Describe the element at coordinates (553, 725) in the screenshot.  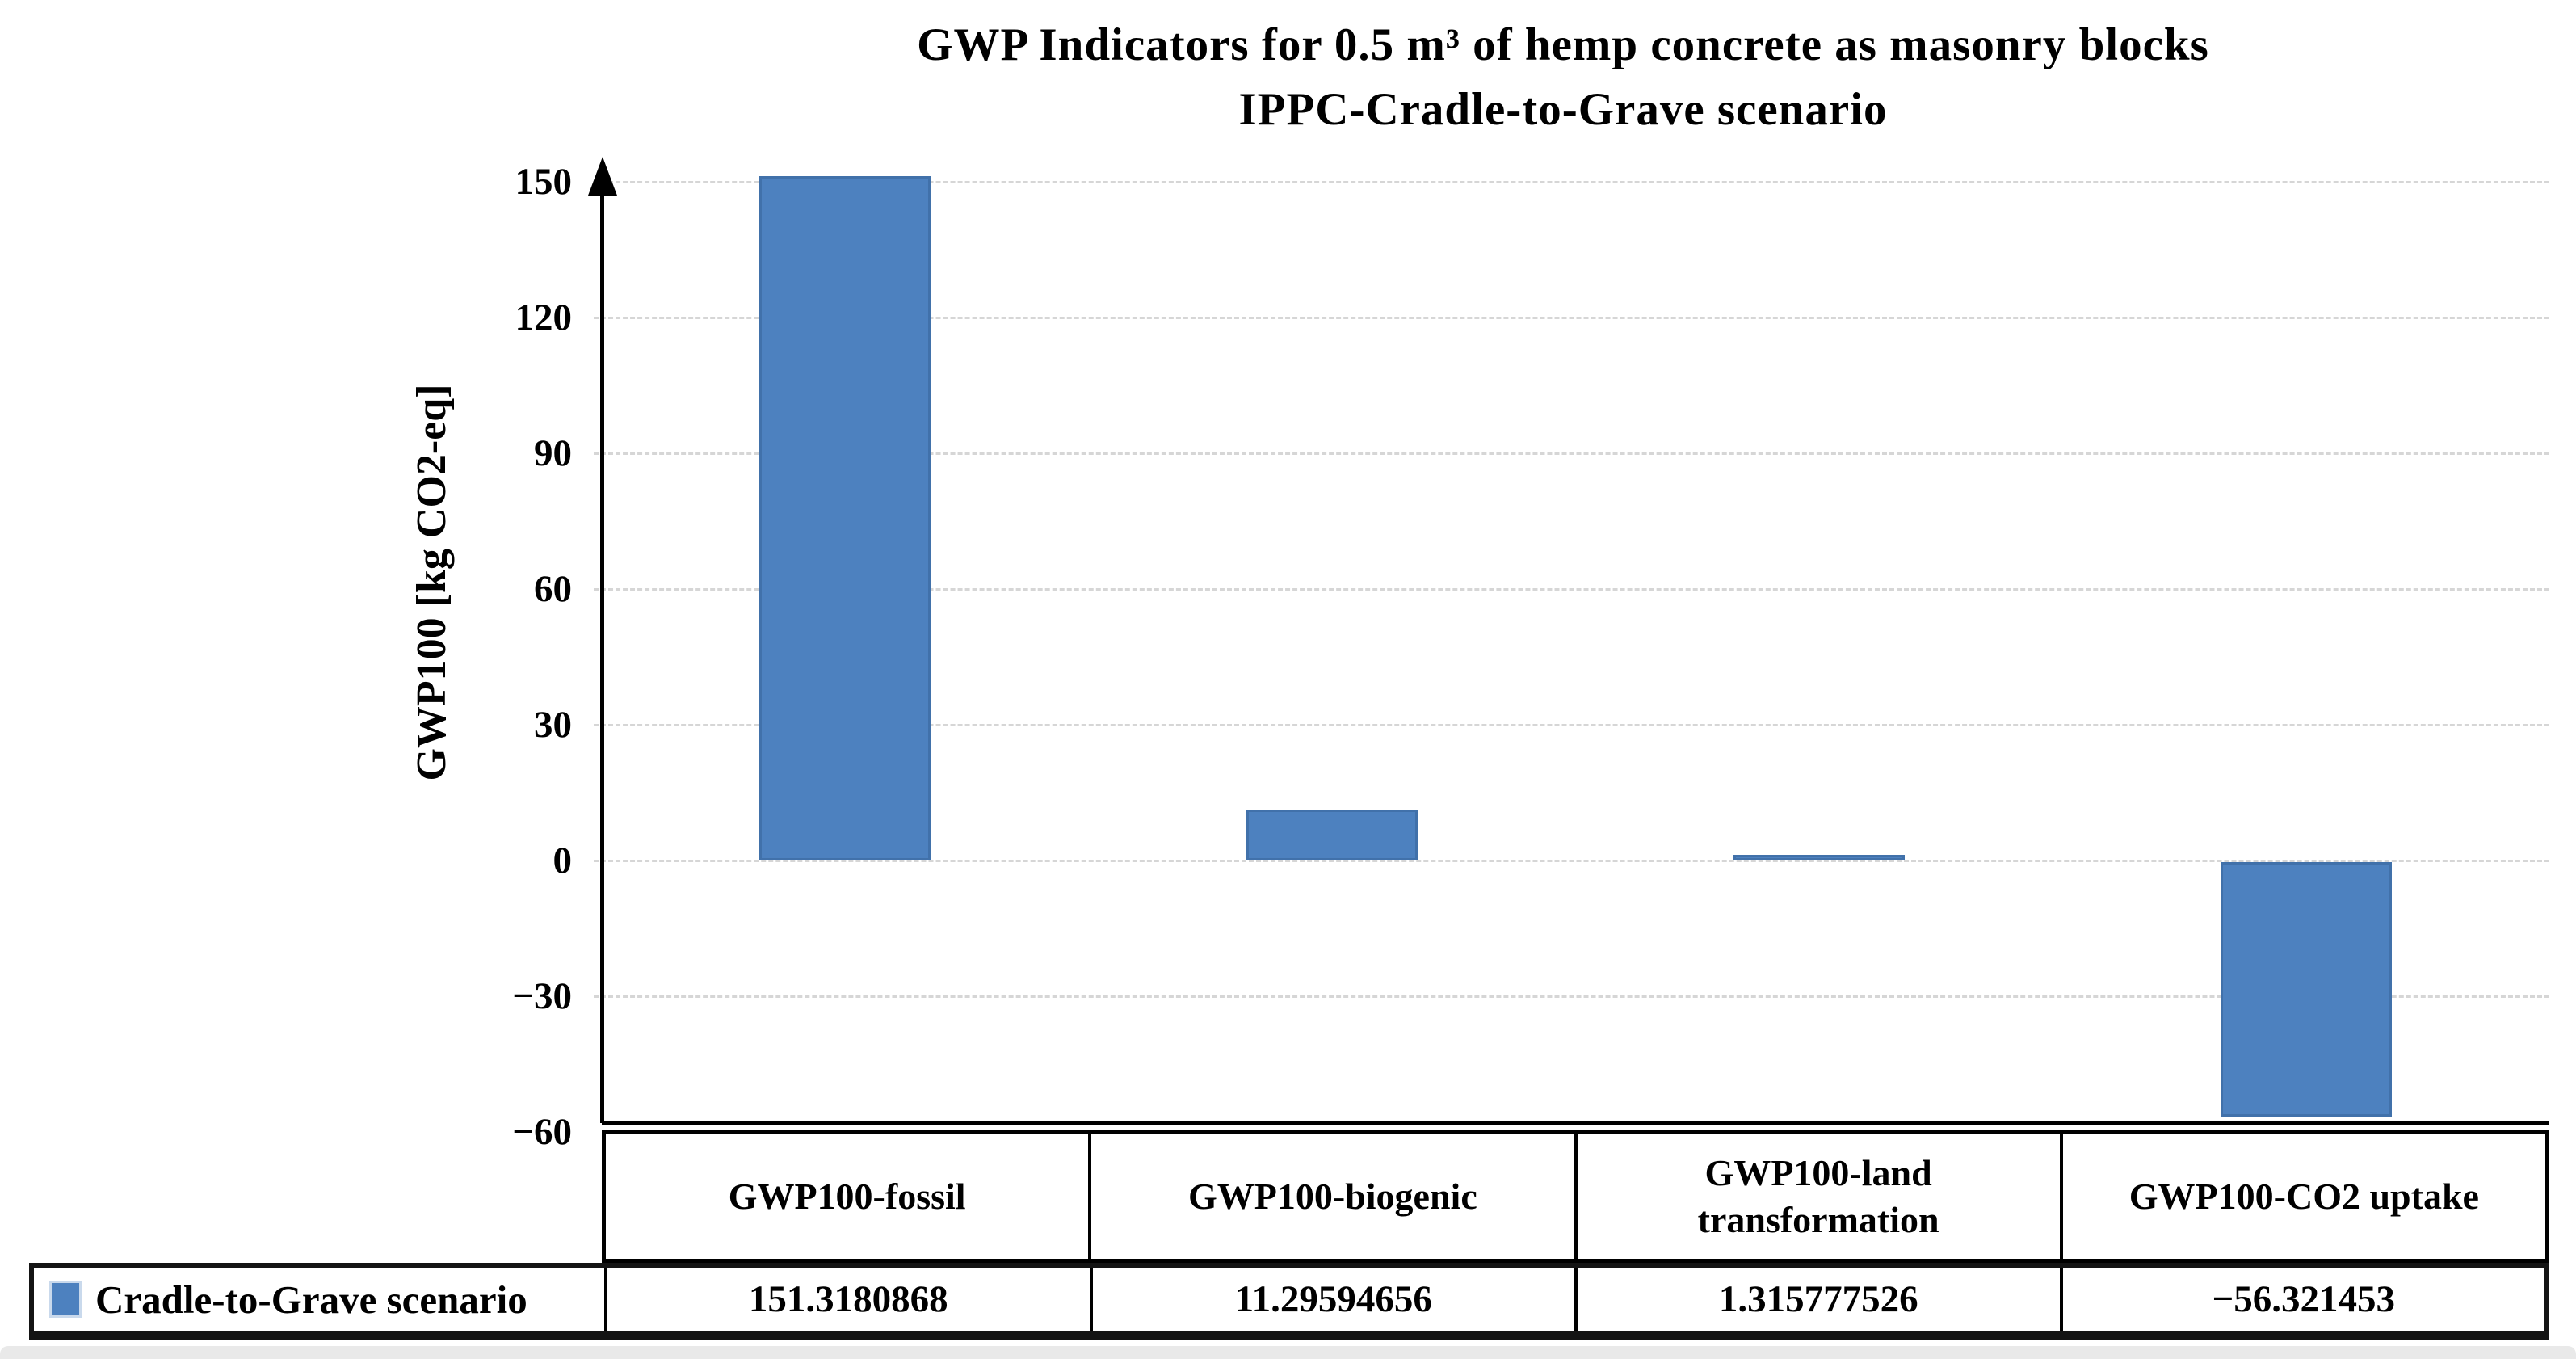
I see `y-tick-label-30: 30` at that location.